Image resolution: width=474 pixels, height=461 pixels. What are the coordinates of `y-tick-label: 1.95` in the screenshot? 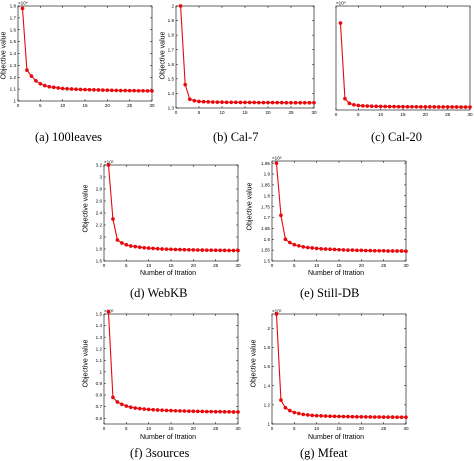 It's located at (265, 163).